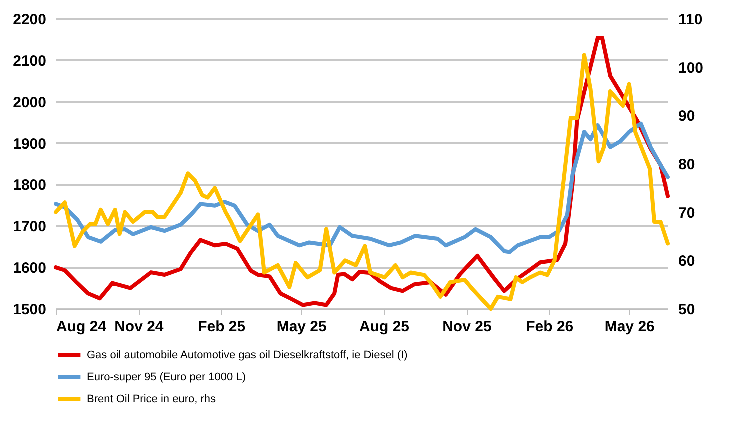 The width and height of the screenshot is (738, 437). What do you see at coordinates (29, 20) in the screenshot?
I see `y-tick-label: 2200` at bounding box center [29, 20].